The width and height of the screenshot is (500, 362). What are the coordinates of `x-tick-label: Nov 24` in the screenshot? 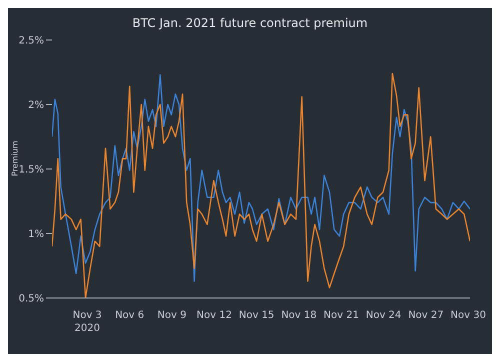 It's located at (384, 315).